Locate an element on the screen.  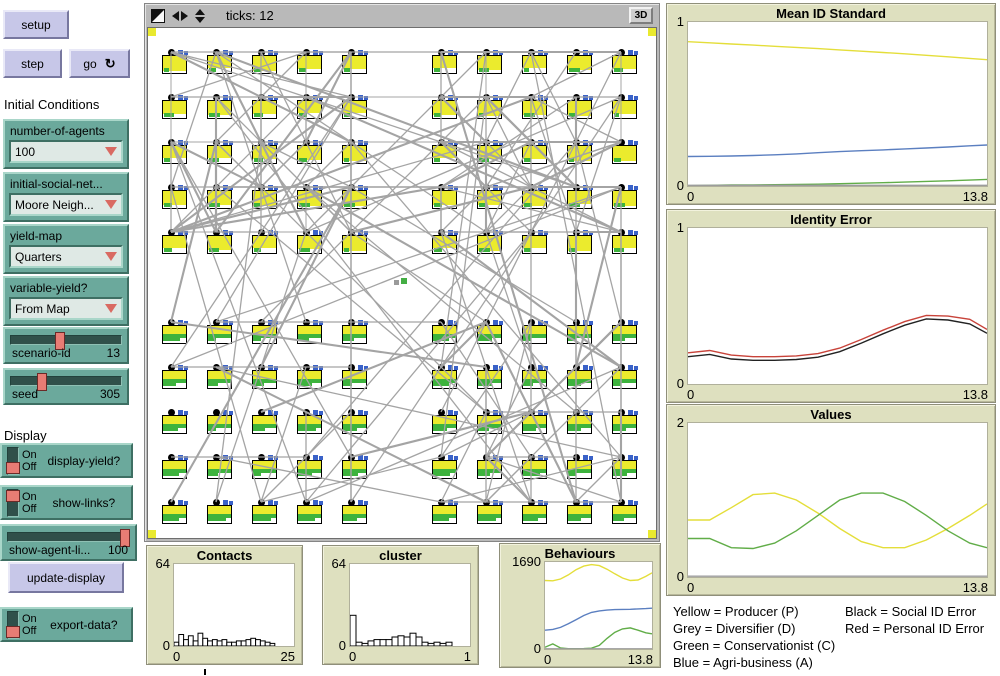
chooser-value-field: From Map is located at coordinates (66, 308).